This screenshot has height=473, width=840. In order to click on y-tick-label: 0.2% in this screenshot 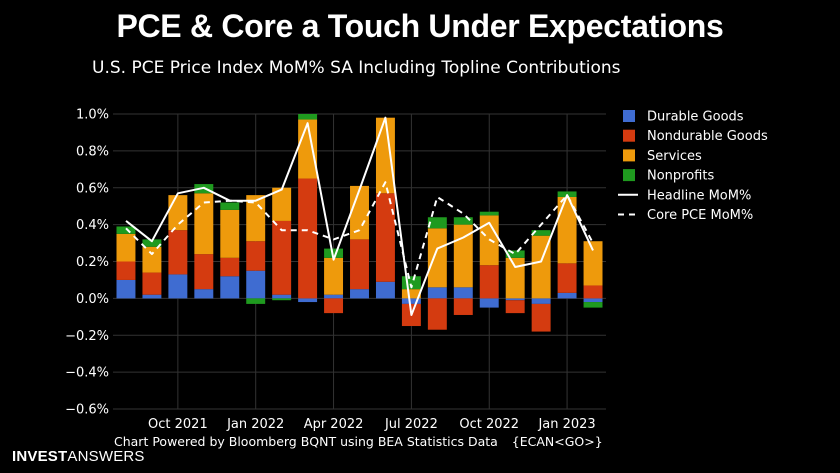, I will do `click(92, 262)`.